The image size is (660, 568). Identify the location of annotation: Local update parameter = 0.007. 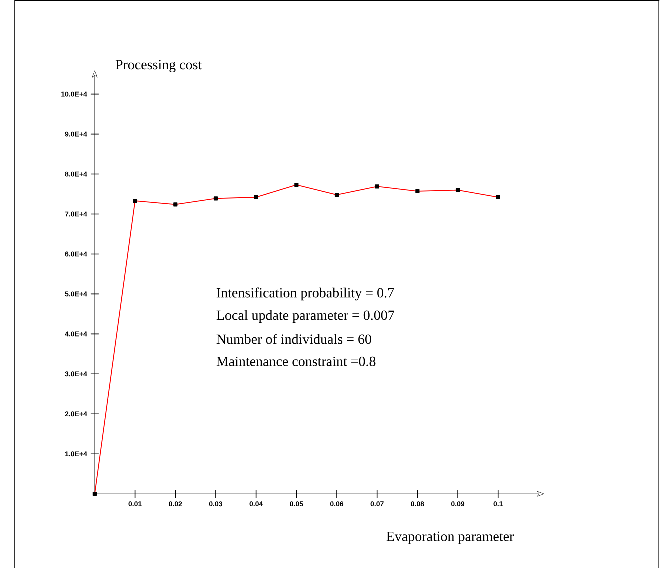
(305, 316).